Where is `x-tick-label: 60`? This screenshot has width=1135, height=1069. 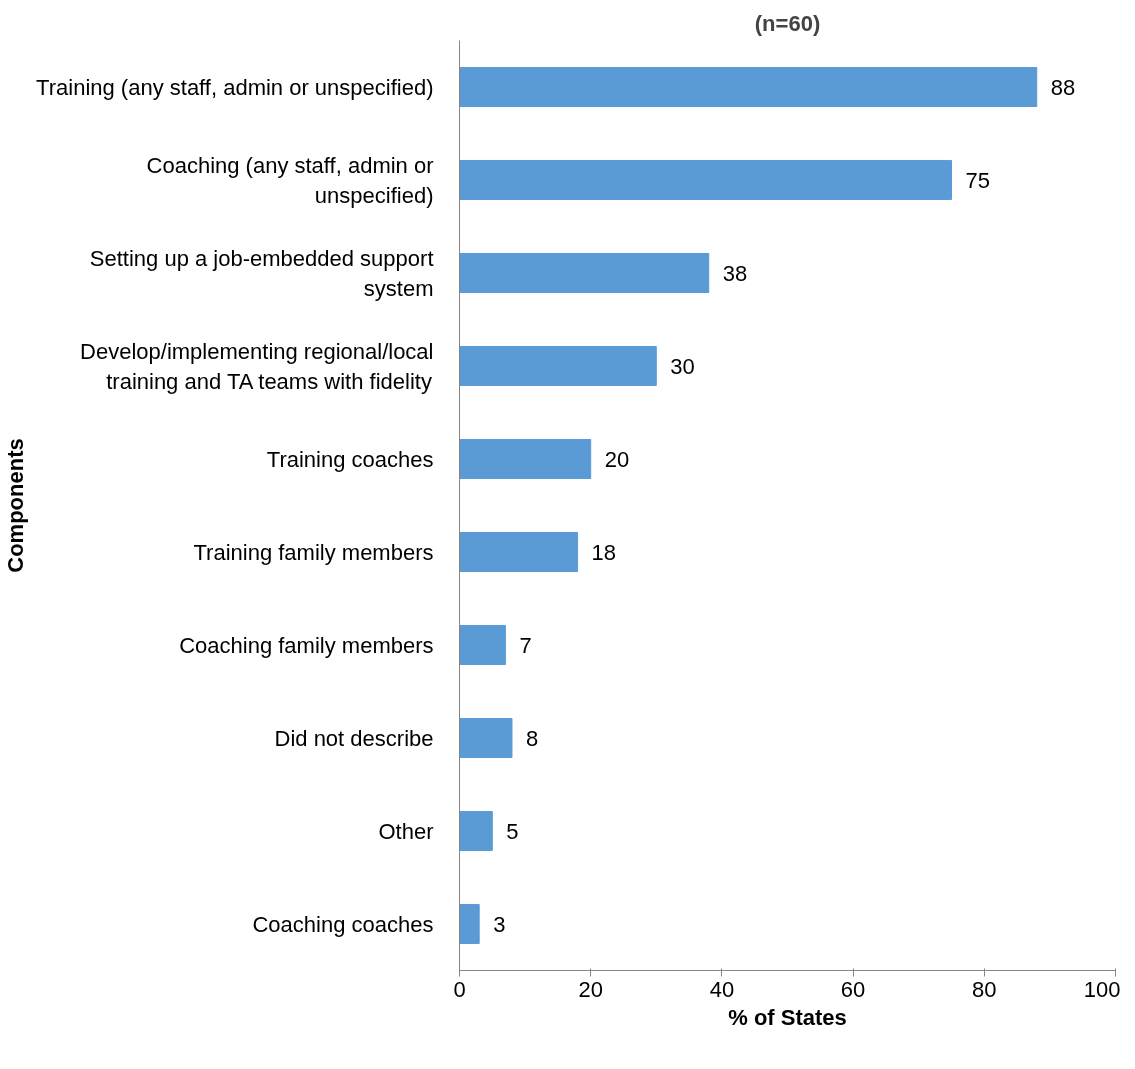
x-tick-label: 60 is located at coordinates (853, 989).